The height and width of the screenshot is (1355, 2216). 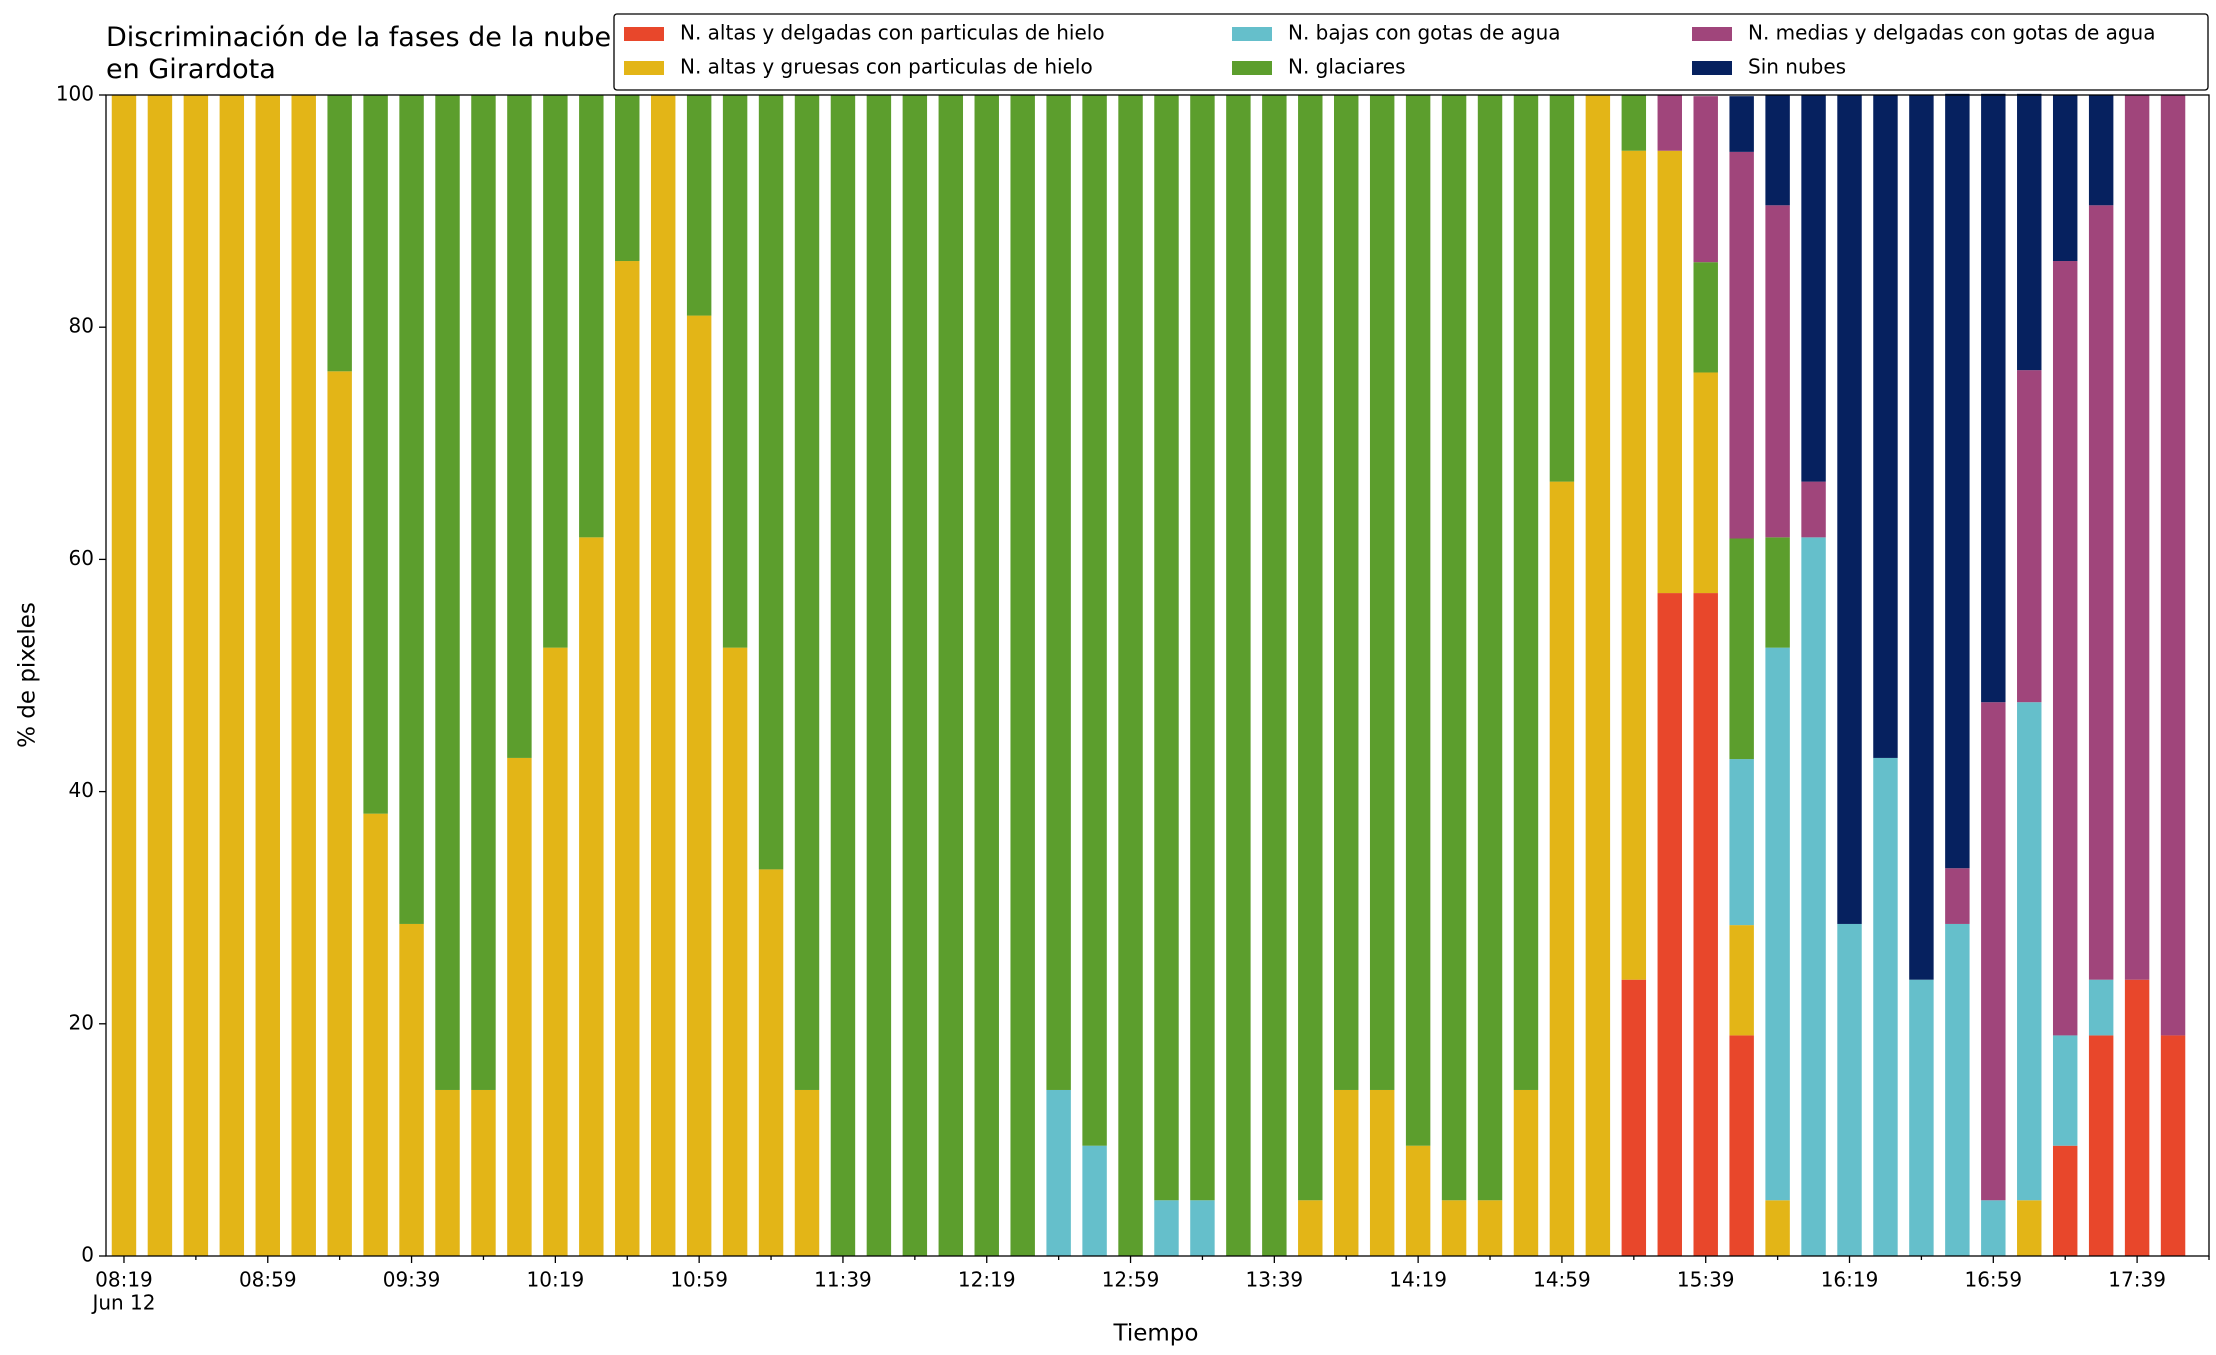 What do you see at coordinates (124, 1280) in the screenshot?
I see `x-tick-label: 08:19` at bounding box center [124, 1280].